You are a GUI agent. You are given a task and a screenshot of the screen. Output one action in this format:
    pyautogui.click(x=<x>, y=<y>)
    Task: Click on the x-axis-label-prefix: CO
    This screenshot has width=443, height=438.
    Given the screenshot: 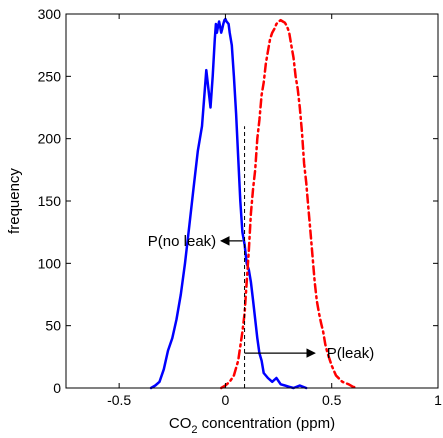 What is the action you would take?
    pyautogui.click(x=180, y=423)
    